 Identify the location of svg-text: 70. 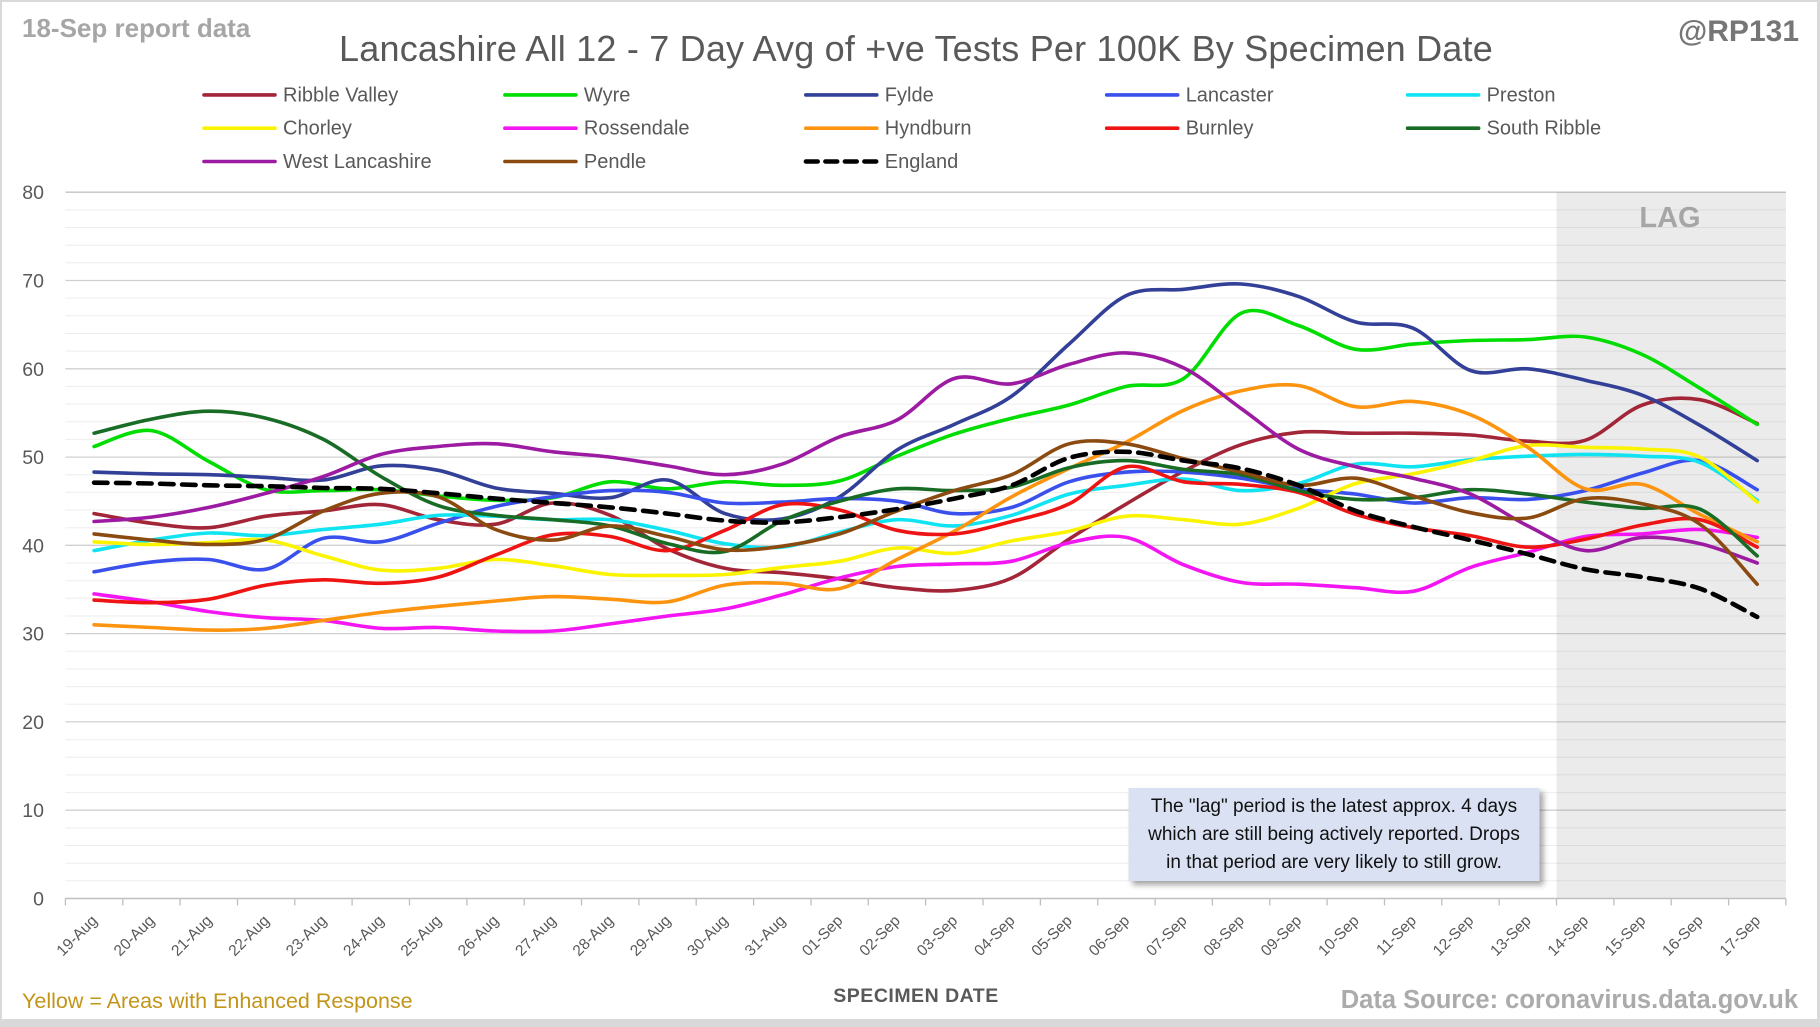
(33, 282).